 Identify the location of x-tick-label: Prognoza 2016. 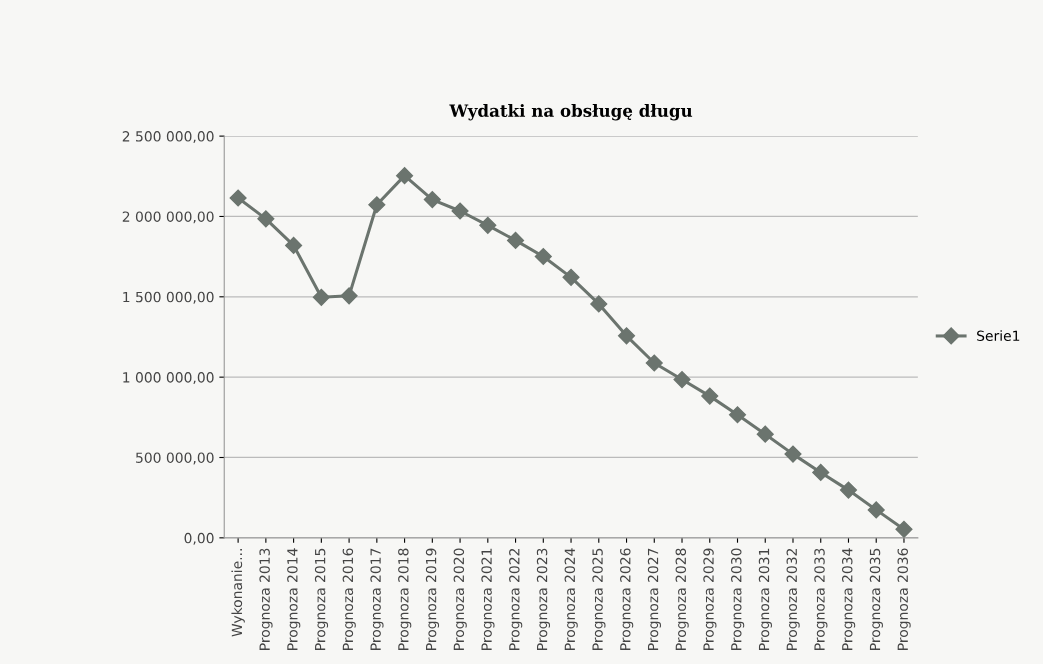
(349, 599).